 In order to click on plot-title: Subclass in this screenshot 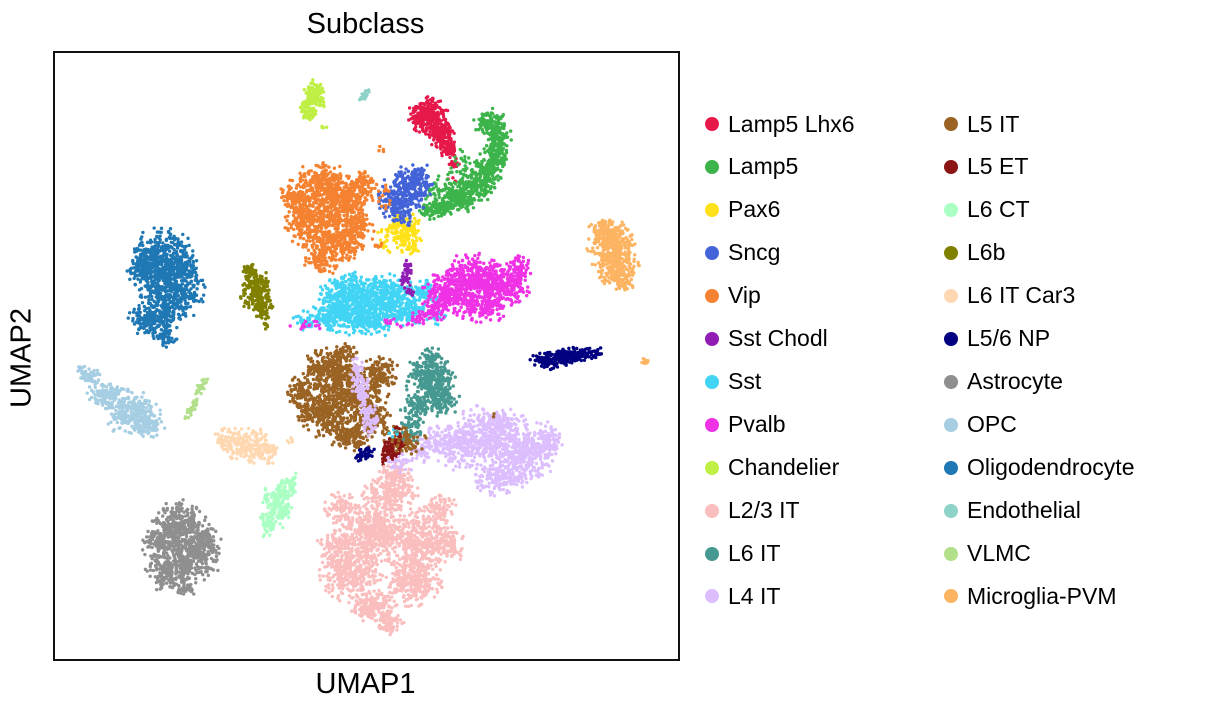, I will do `click(365, 24)`.